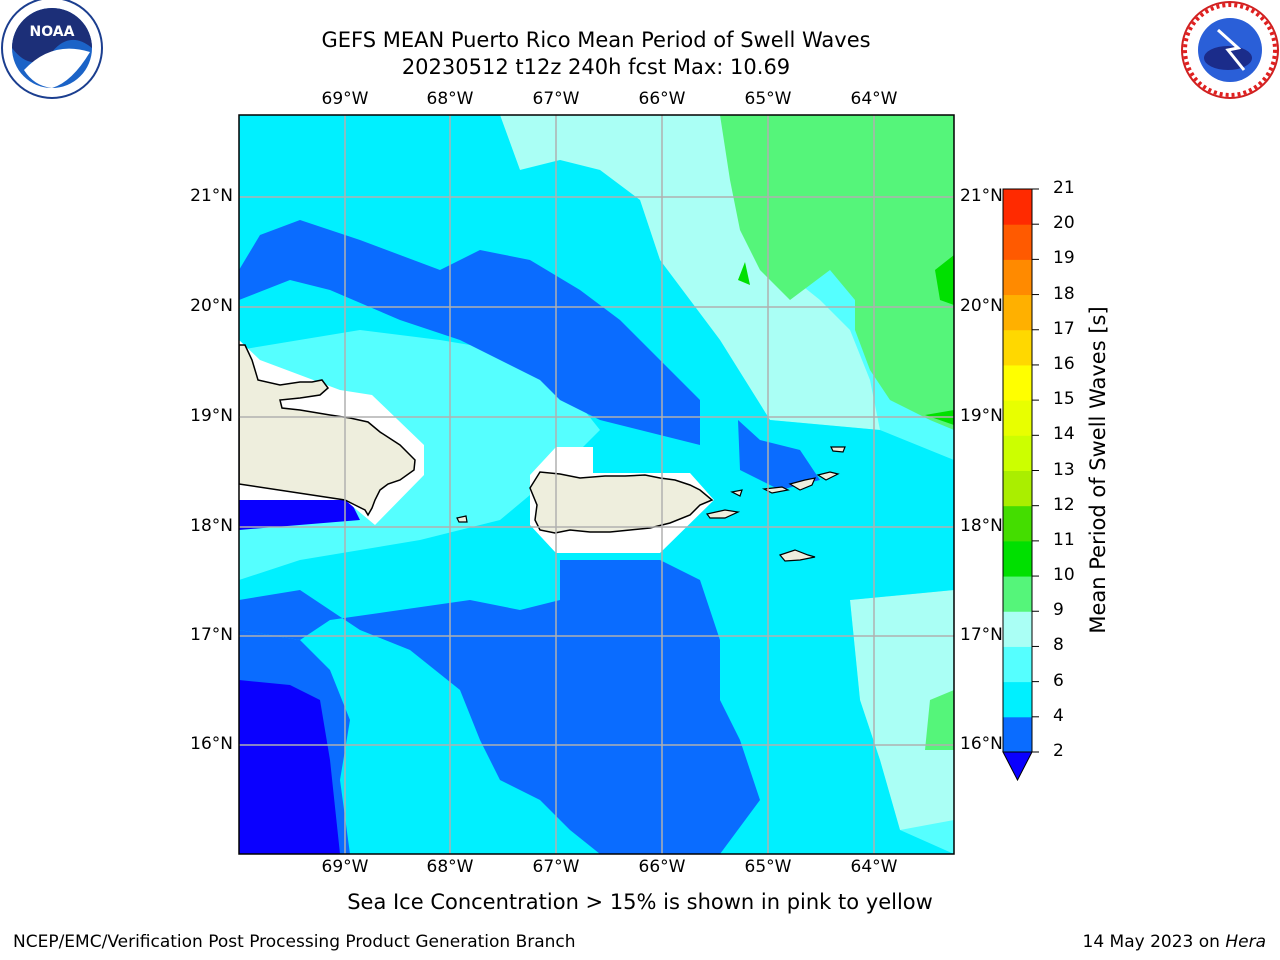  Describe the element at coordinates (768, 867) in the screenshot. I see `lon-label-bottom: 65°W` at that location.